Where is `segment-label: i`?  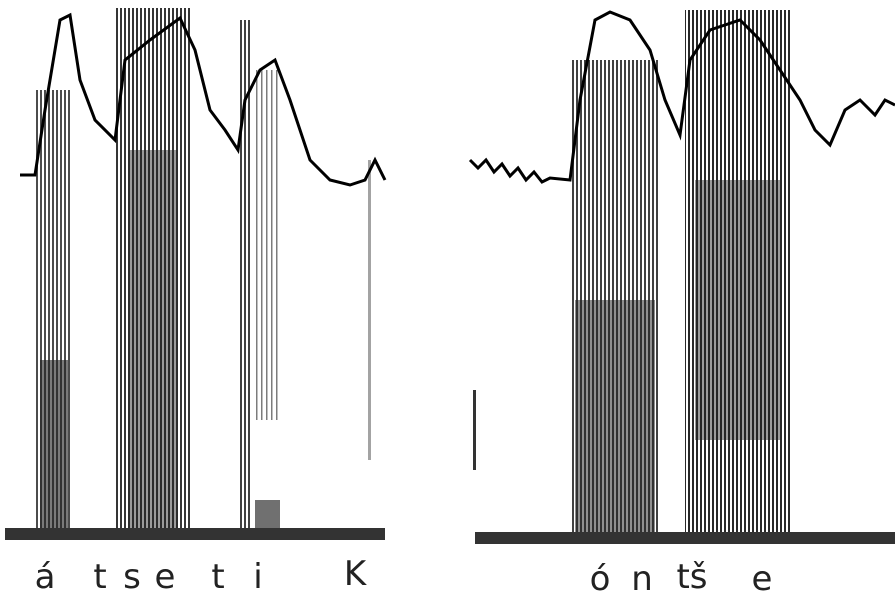 segment-label: i is located at coordinates (257, 577).